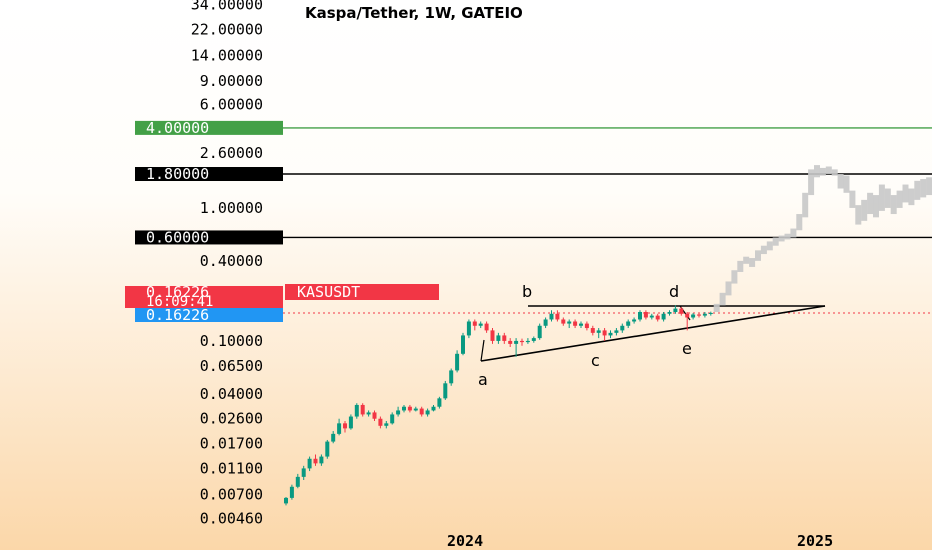 The image size is (932, 550). What do you see at coordinates (231, 419) in the screenshot?
I see `y-tick-label: 0.02600` at bounding box center [231, 419].